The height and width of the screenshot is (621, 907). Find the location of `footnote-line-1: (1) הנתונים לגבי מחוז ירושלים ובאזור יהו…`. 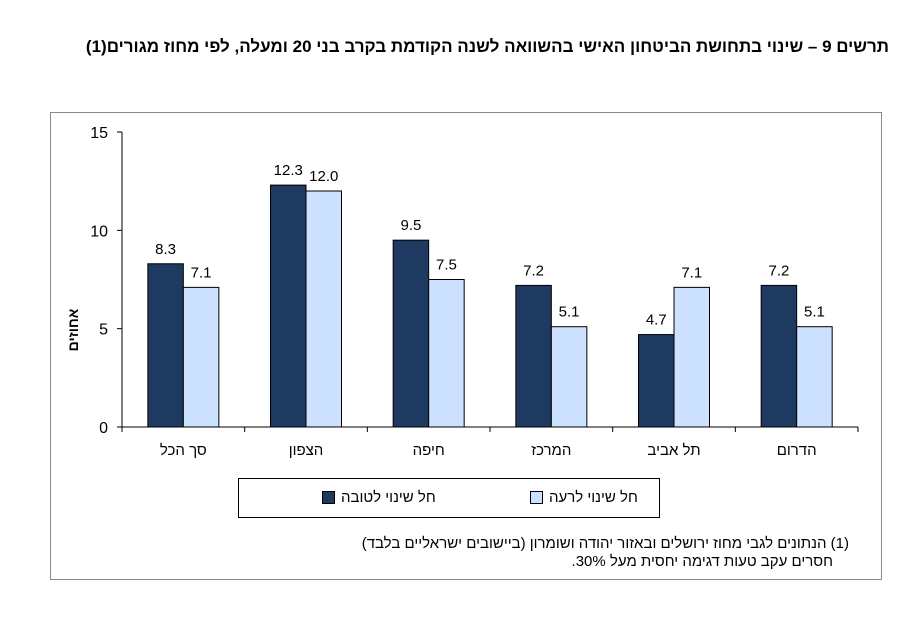

footnote-line-1: (1) הנתונים לגבי מחוז ירושלים ובאזור יהו… is located at coordinates (605, 543).